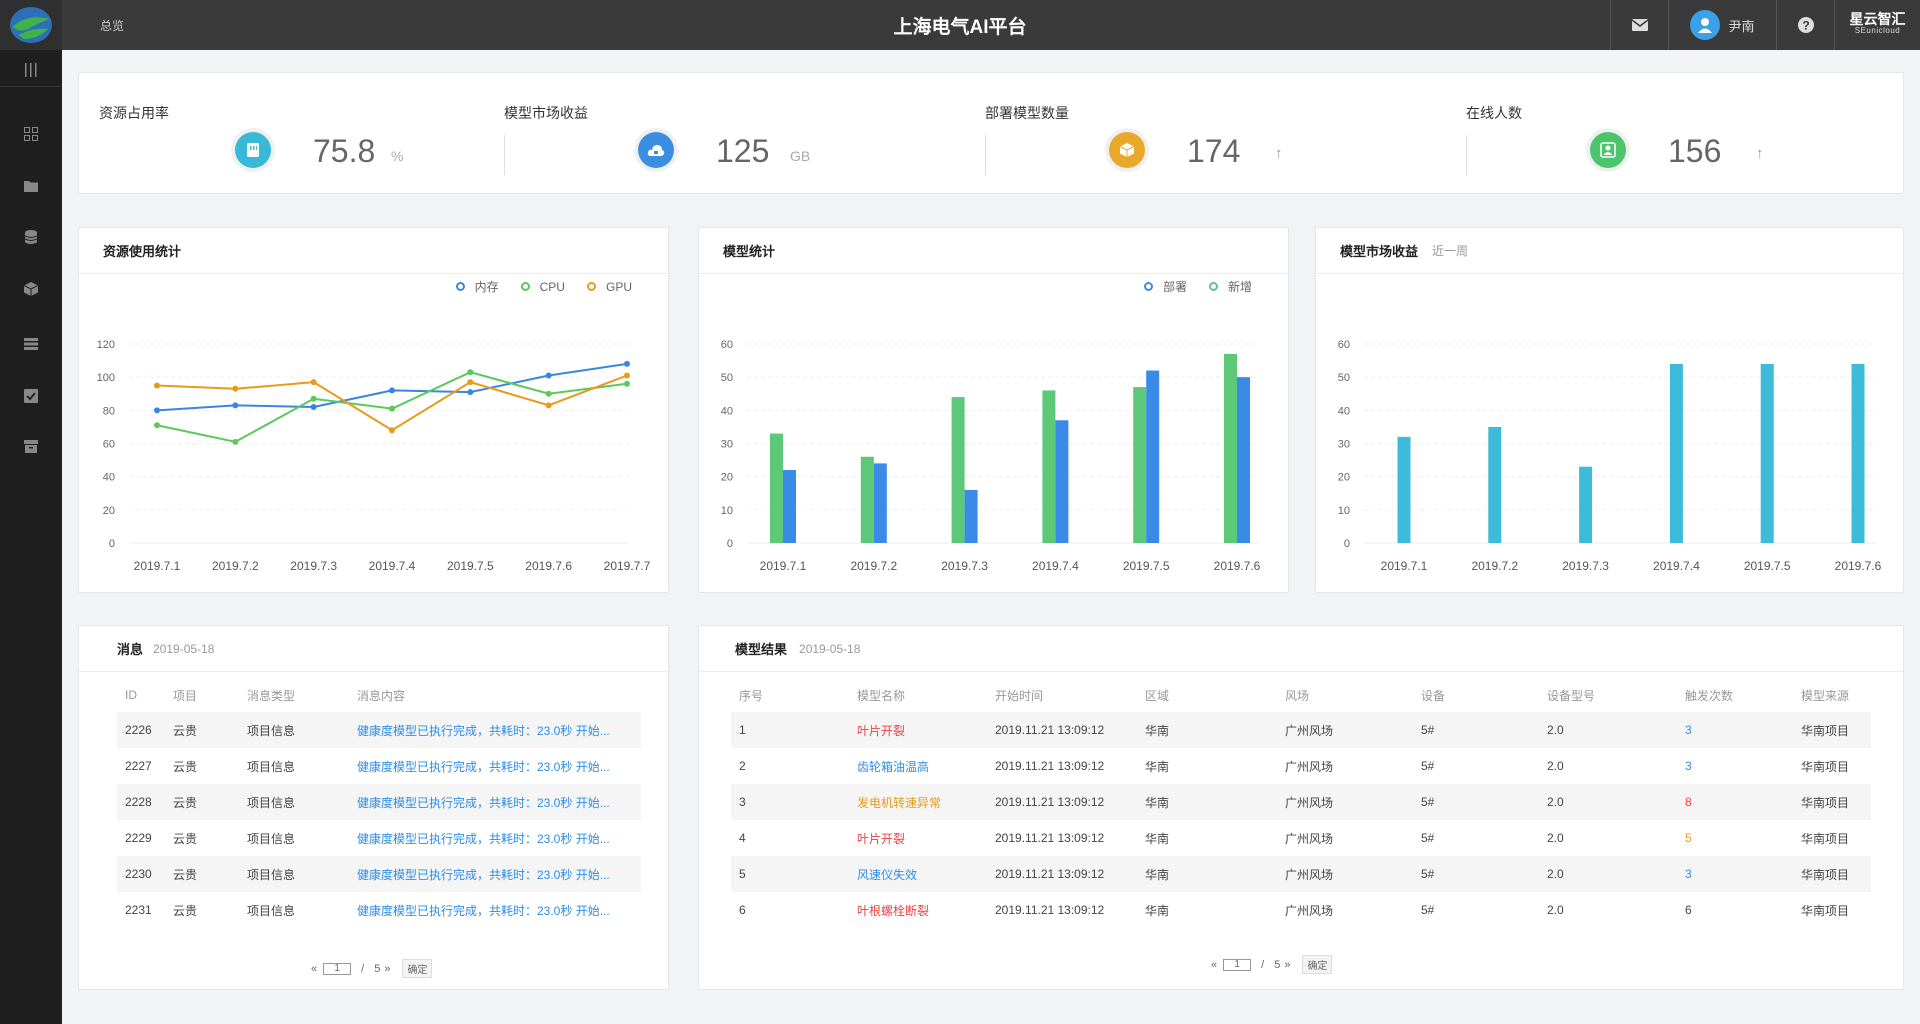  I want to click on cell-model-name: 发电机转速异常, so click(926, 802).